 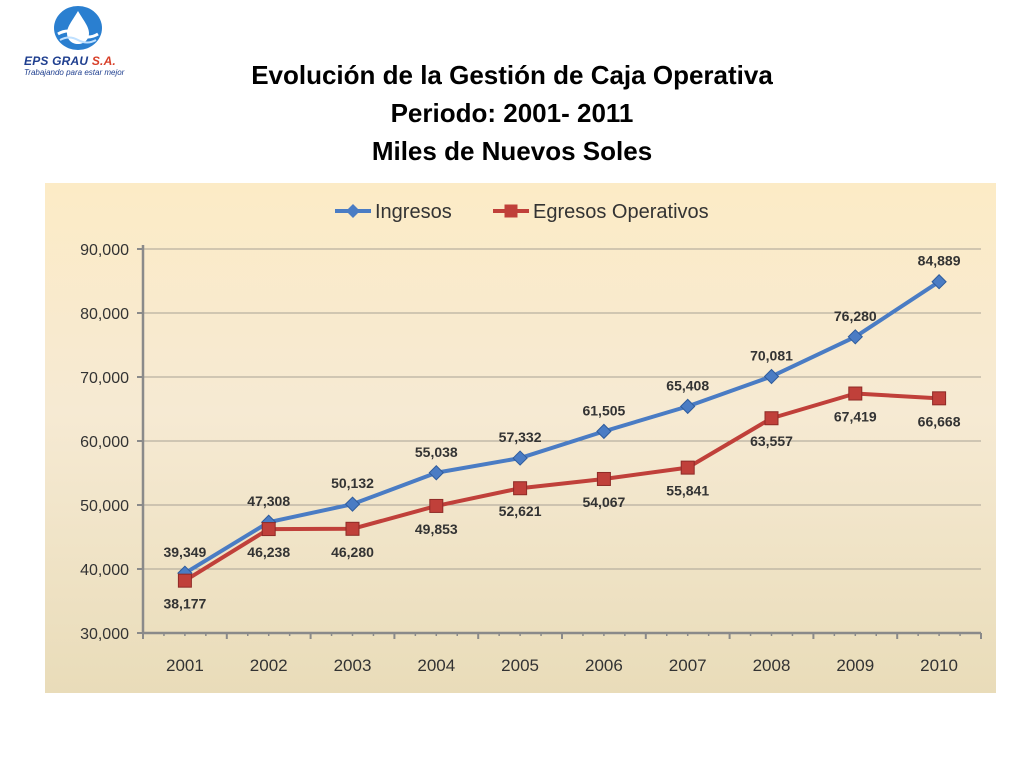 I want to click on legend-label-ingresos: Ingresos, so click(x=413, y=212).